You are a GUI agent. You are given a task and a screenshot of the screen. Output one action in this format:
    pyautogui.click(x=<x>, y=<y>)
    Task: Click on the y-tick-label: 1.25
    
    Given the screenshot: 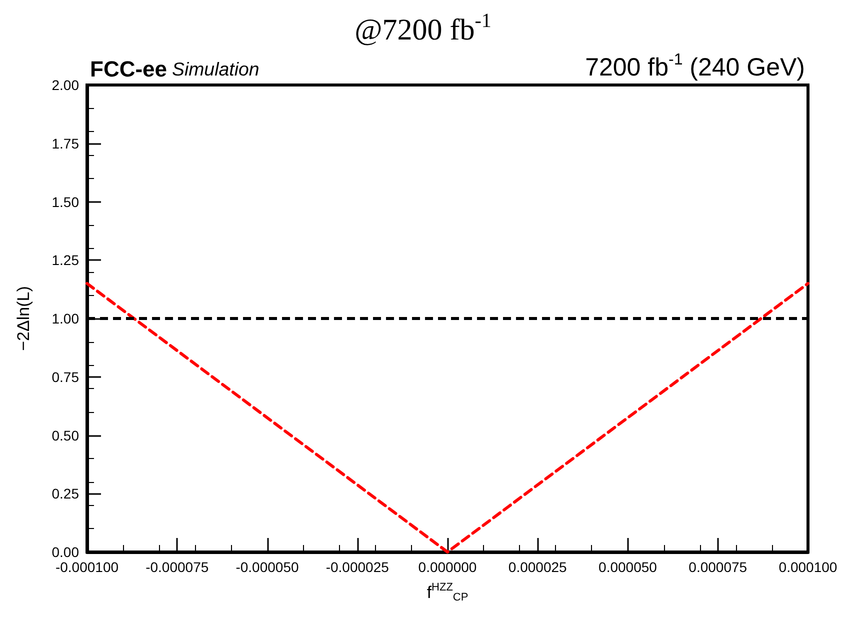 What is the action you would take?
    pyautogui.click(x=66, y=260)
    